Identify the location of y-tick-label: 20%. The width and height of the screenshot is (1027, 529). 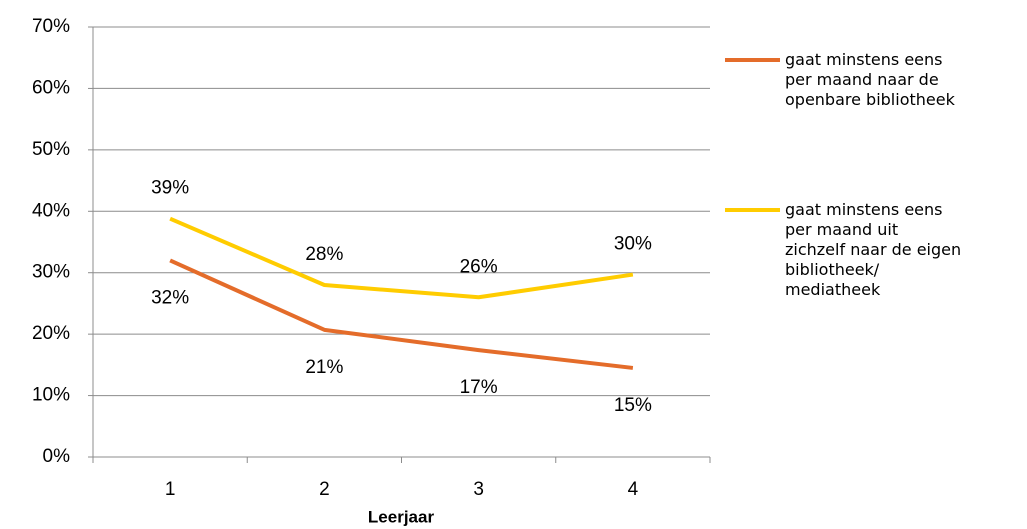
(51, 333).